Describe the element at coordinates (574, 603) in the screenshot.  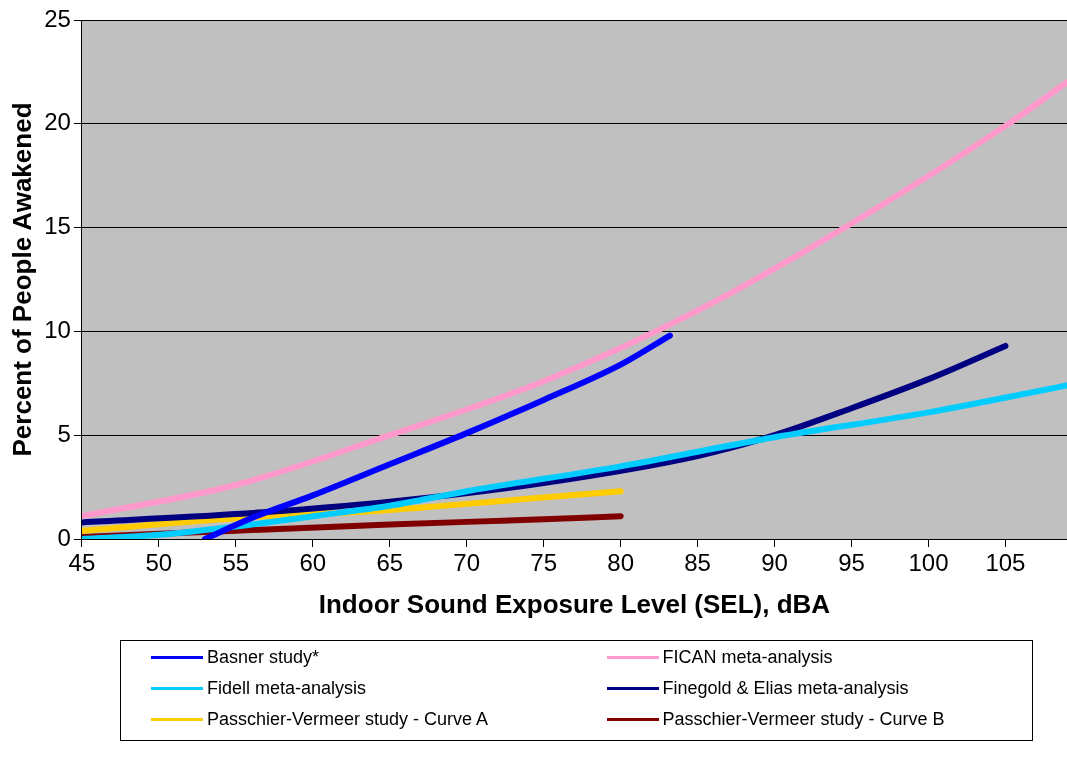
I see `x-axis-title: Indoor Sound Exposure Level (SEL), dBA` at that location.